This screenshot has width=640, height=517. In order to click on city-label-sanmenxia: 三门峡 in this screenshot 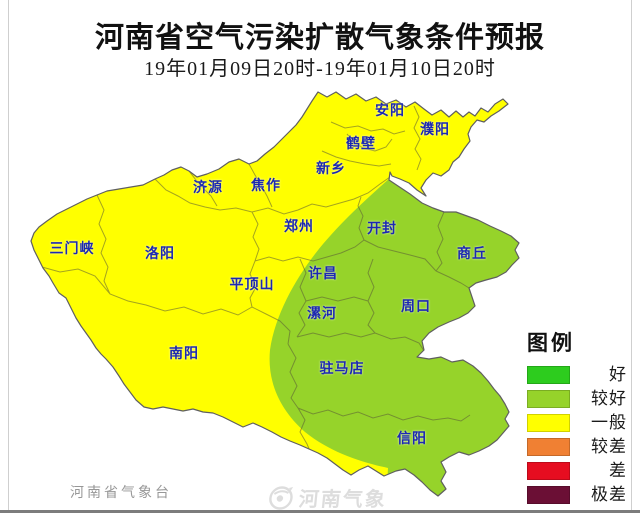, I will do `click(72, 249)`.